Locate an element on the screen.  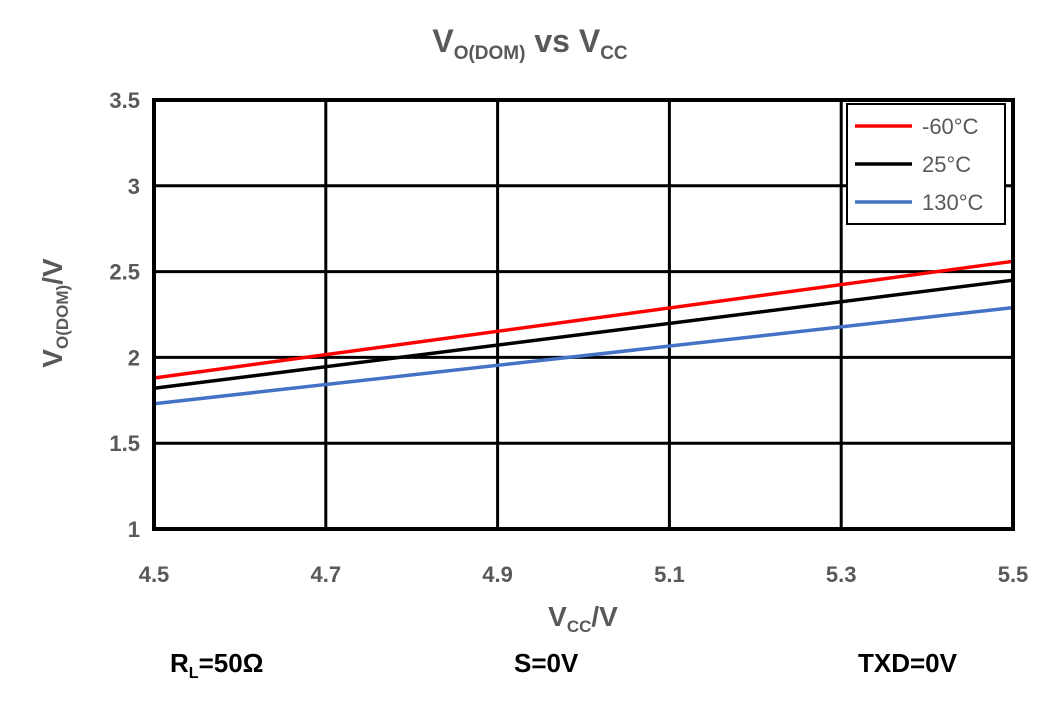
legend-label: 25°C is located at coordinates (946, 164).